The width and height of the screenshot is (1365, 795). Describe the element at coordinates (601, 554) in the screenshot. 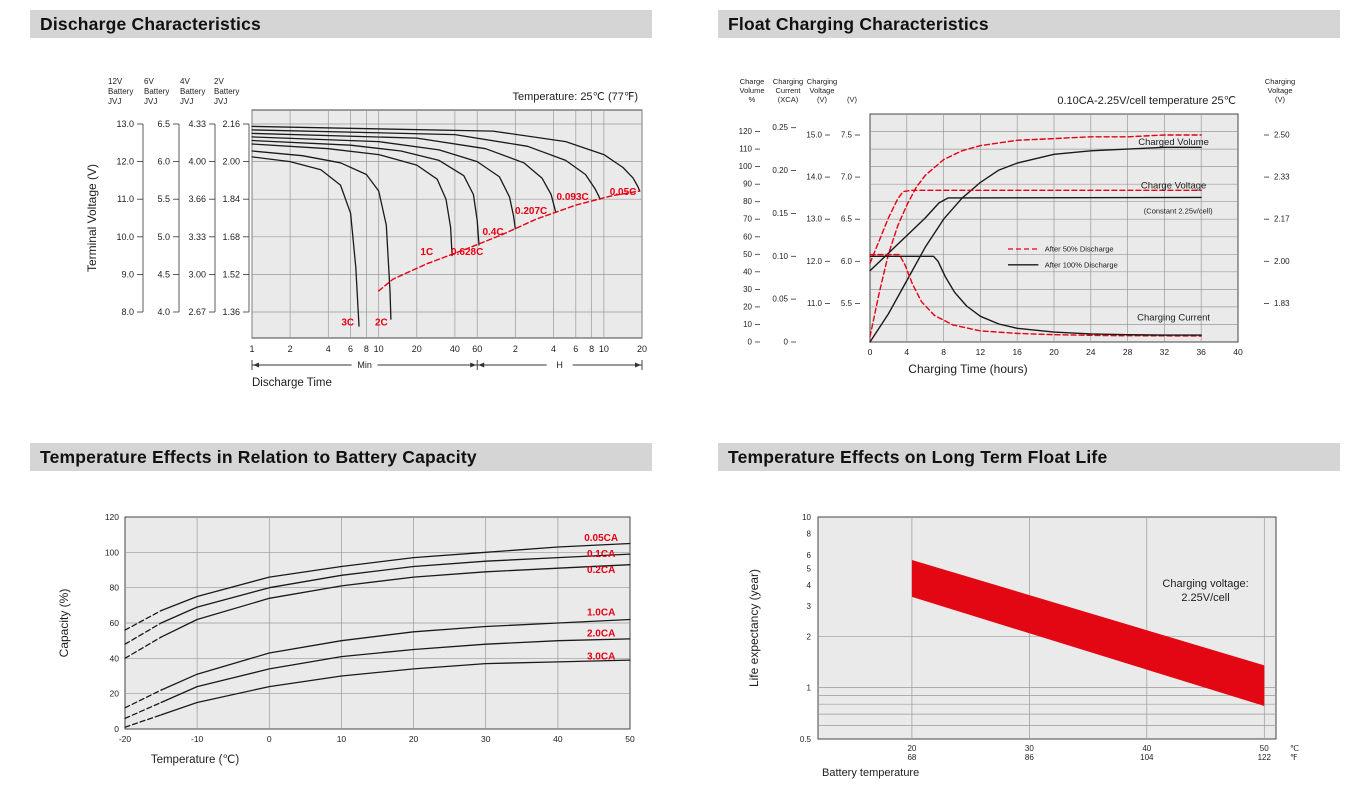

I see `svg-text: 0.1CA` at that location.